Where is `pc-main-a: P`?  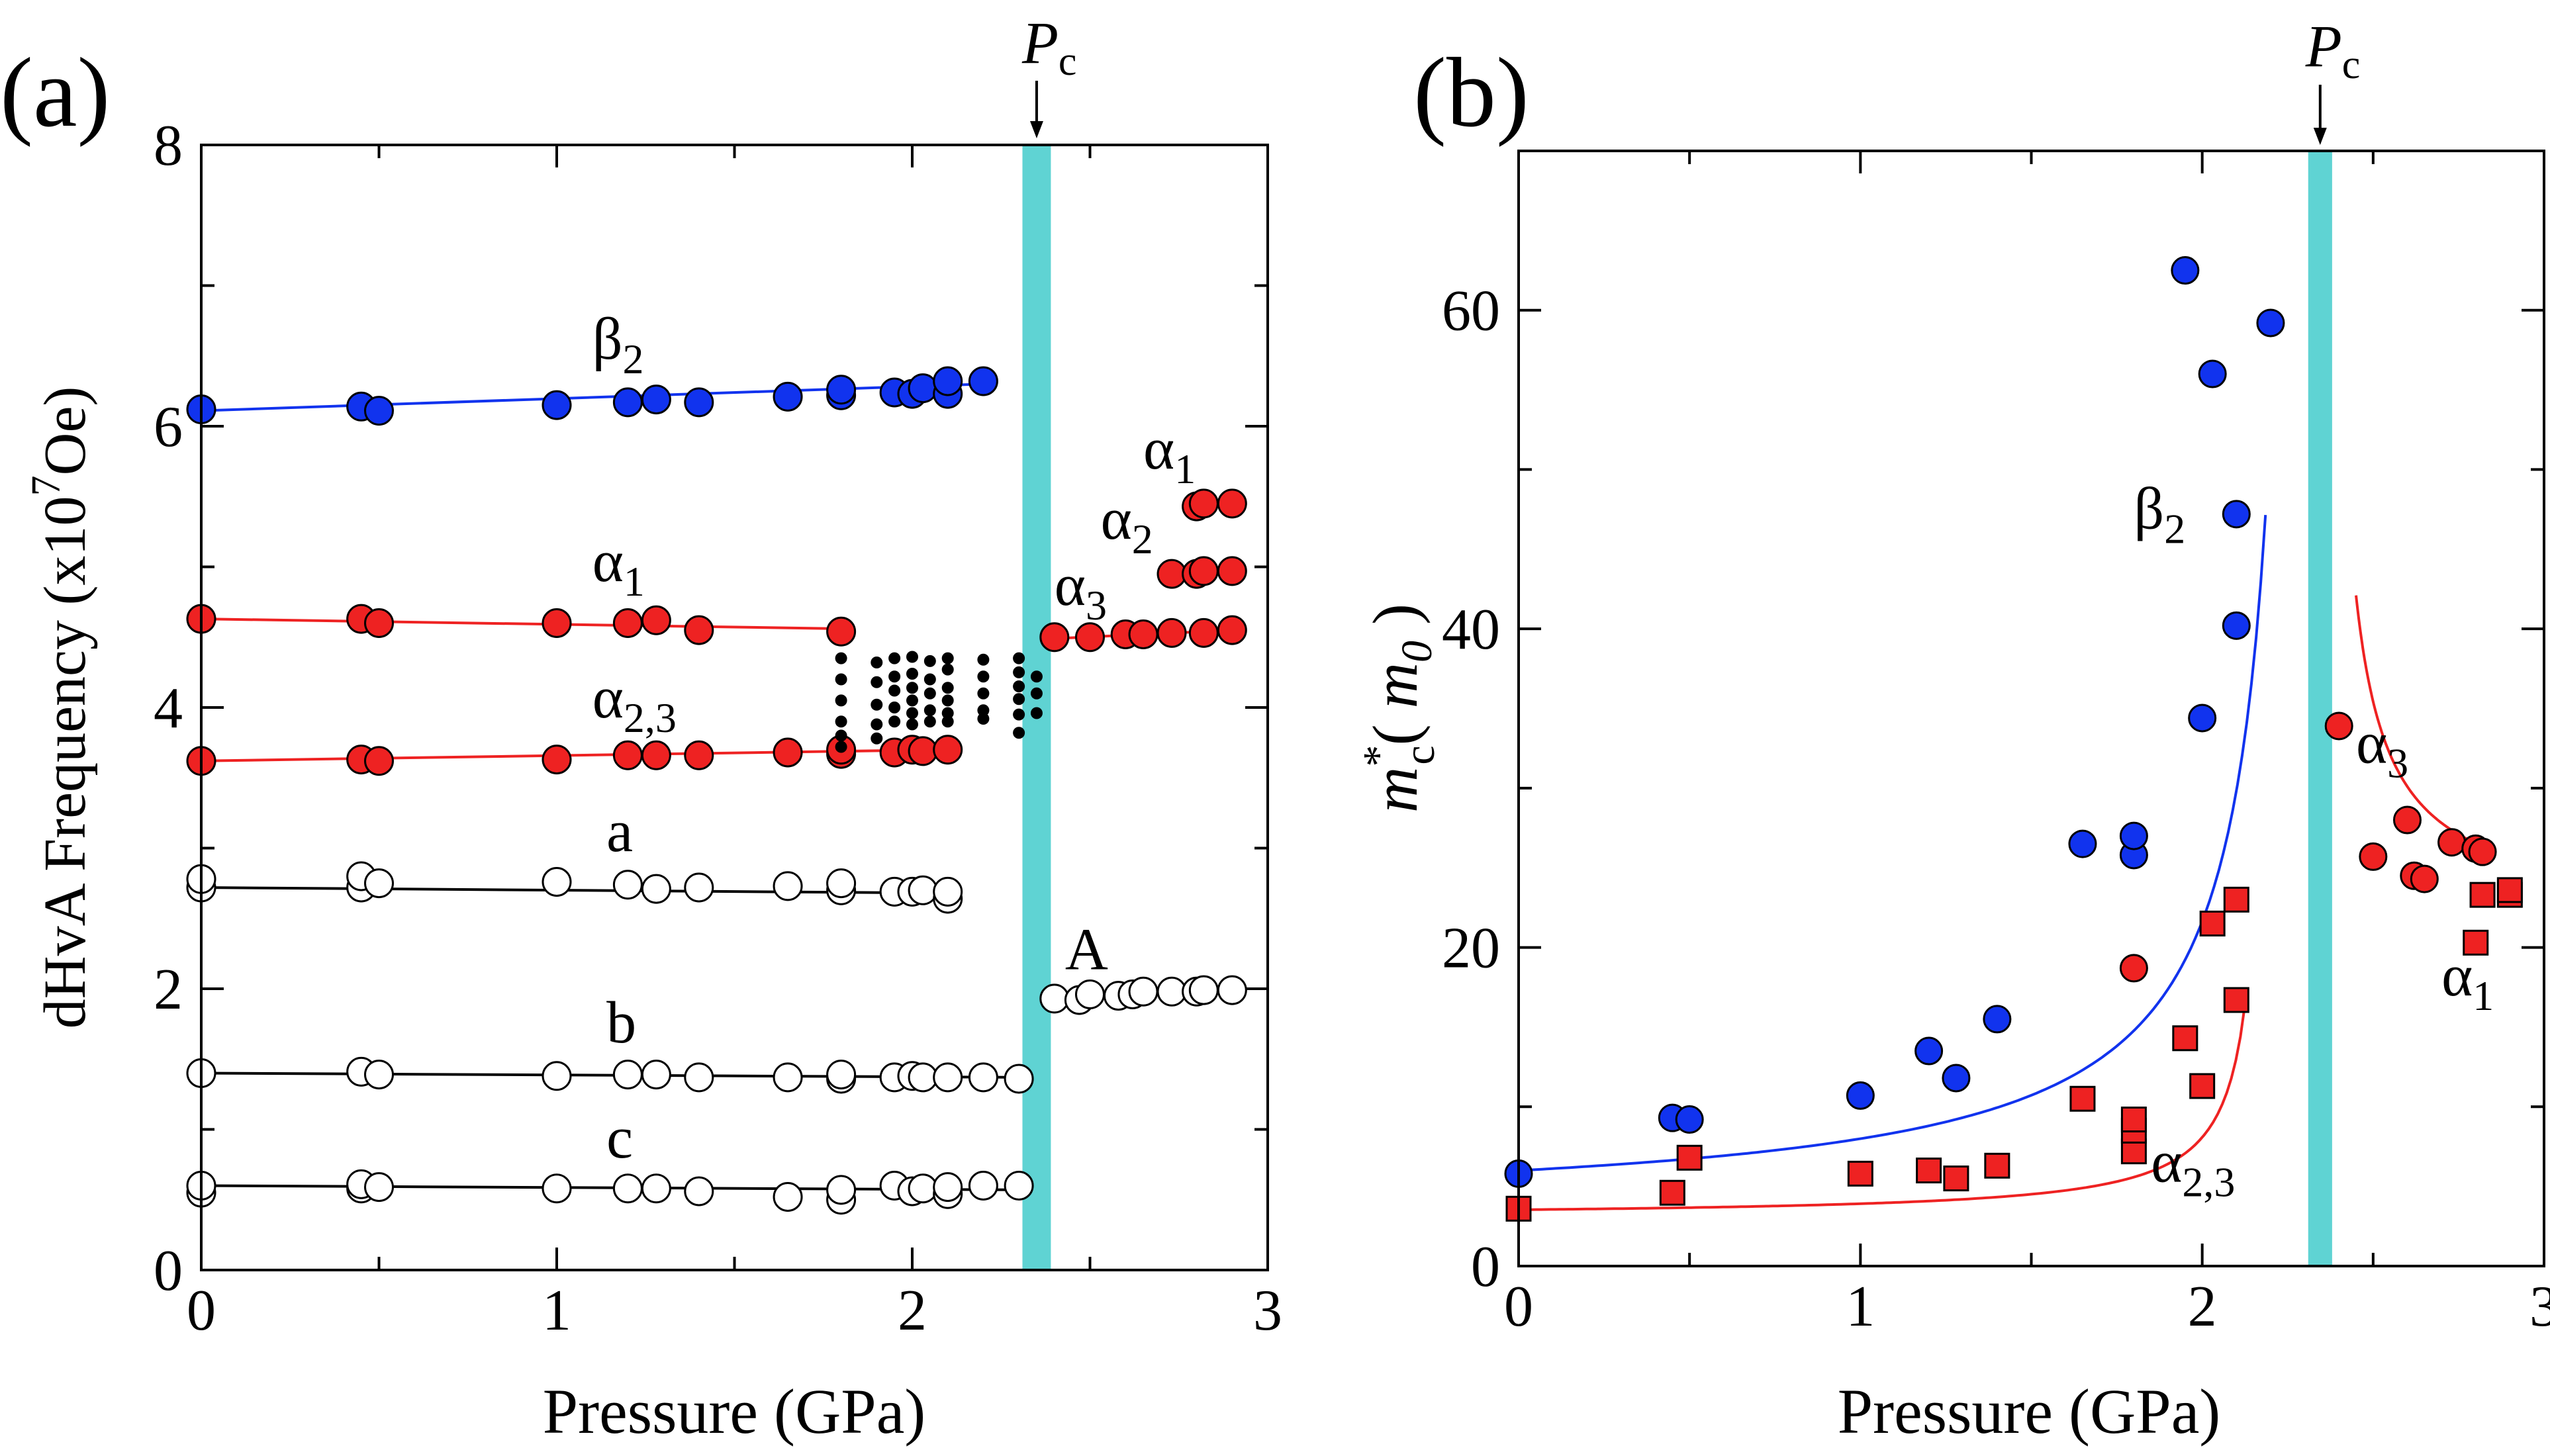
pc-main-a: P is located at coordinates (1040, 43).